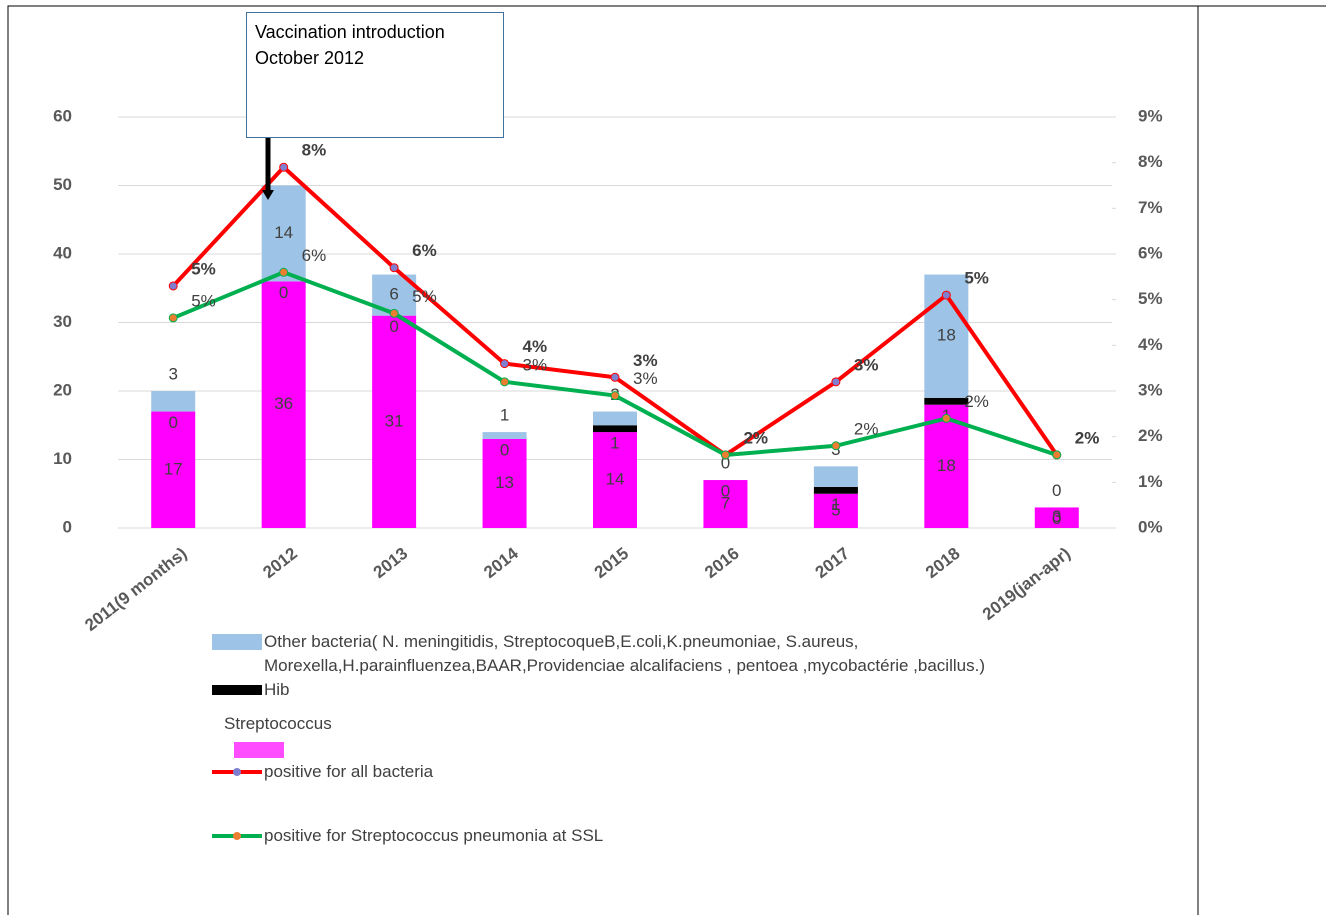 The height and width of the screenshot is (915, 1326). I want to click on bar-label: 7, so click(725, 503).